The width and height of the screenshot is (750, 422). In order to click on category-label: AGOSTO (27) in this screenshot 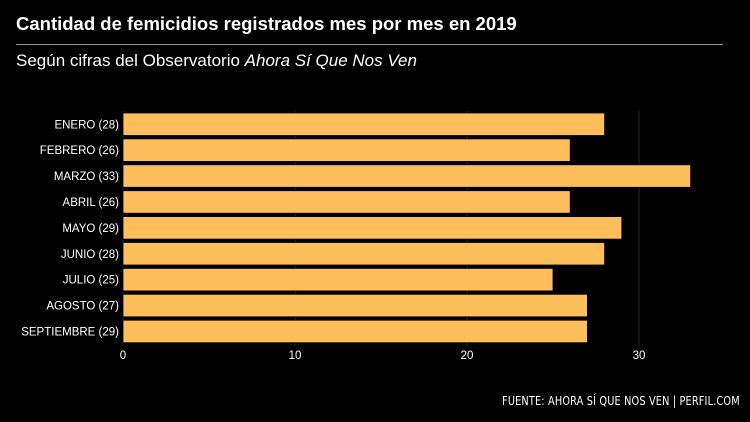, I will do `click(82, 307)`.